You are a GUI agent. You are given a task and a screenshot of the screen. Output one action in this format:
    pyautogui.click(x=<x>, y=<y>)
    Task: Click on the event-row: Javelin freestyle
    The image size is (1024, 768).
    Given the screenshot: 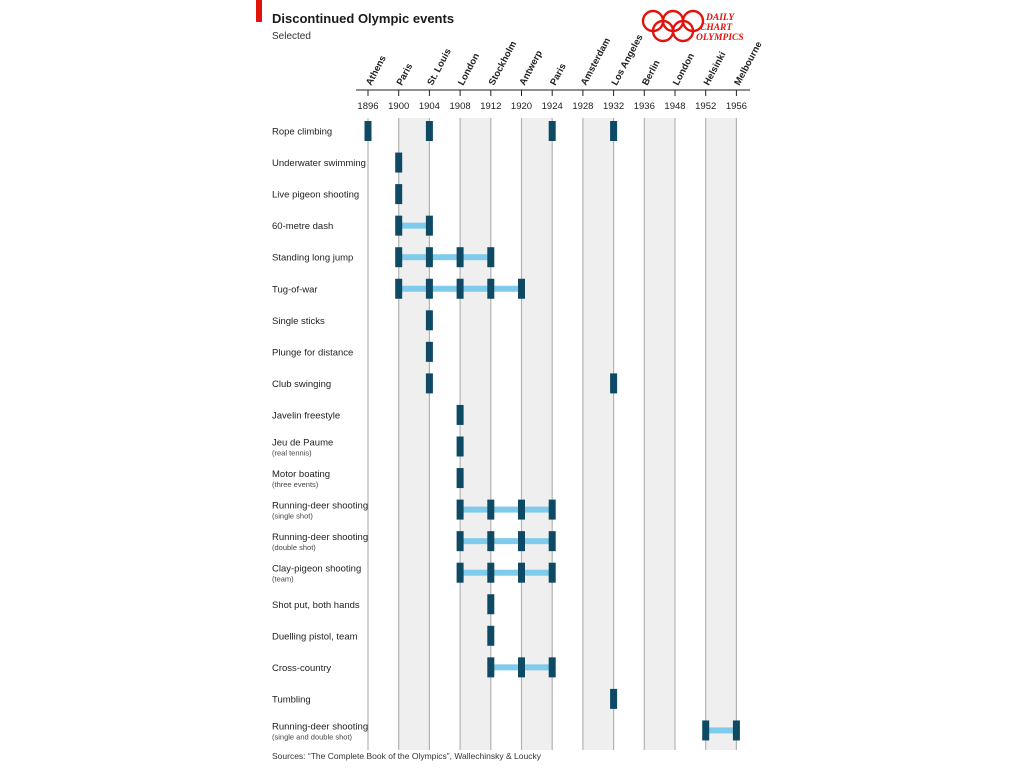 What is the action you would take?
    pyautogui.click(x=368, y=414)
    